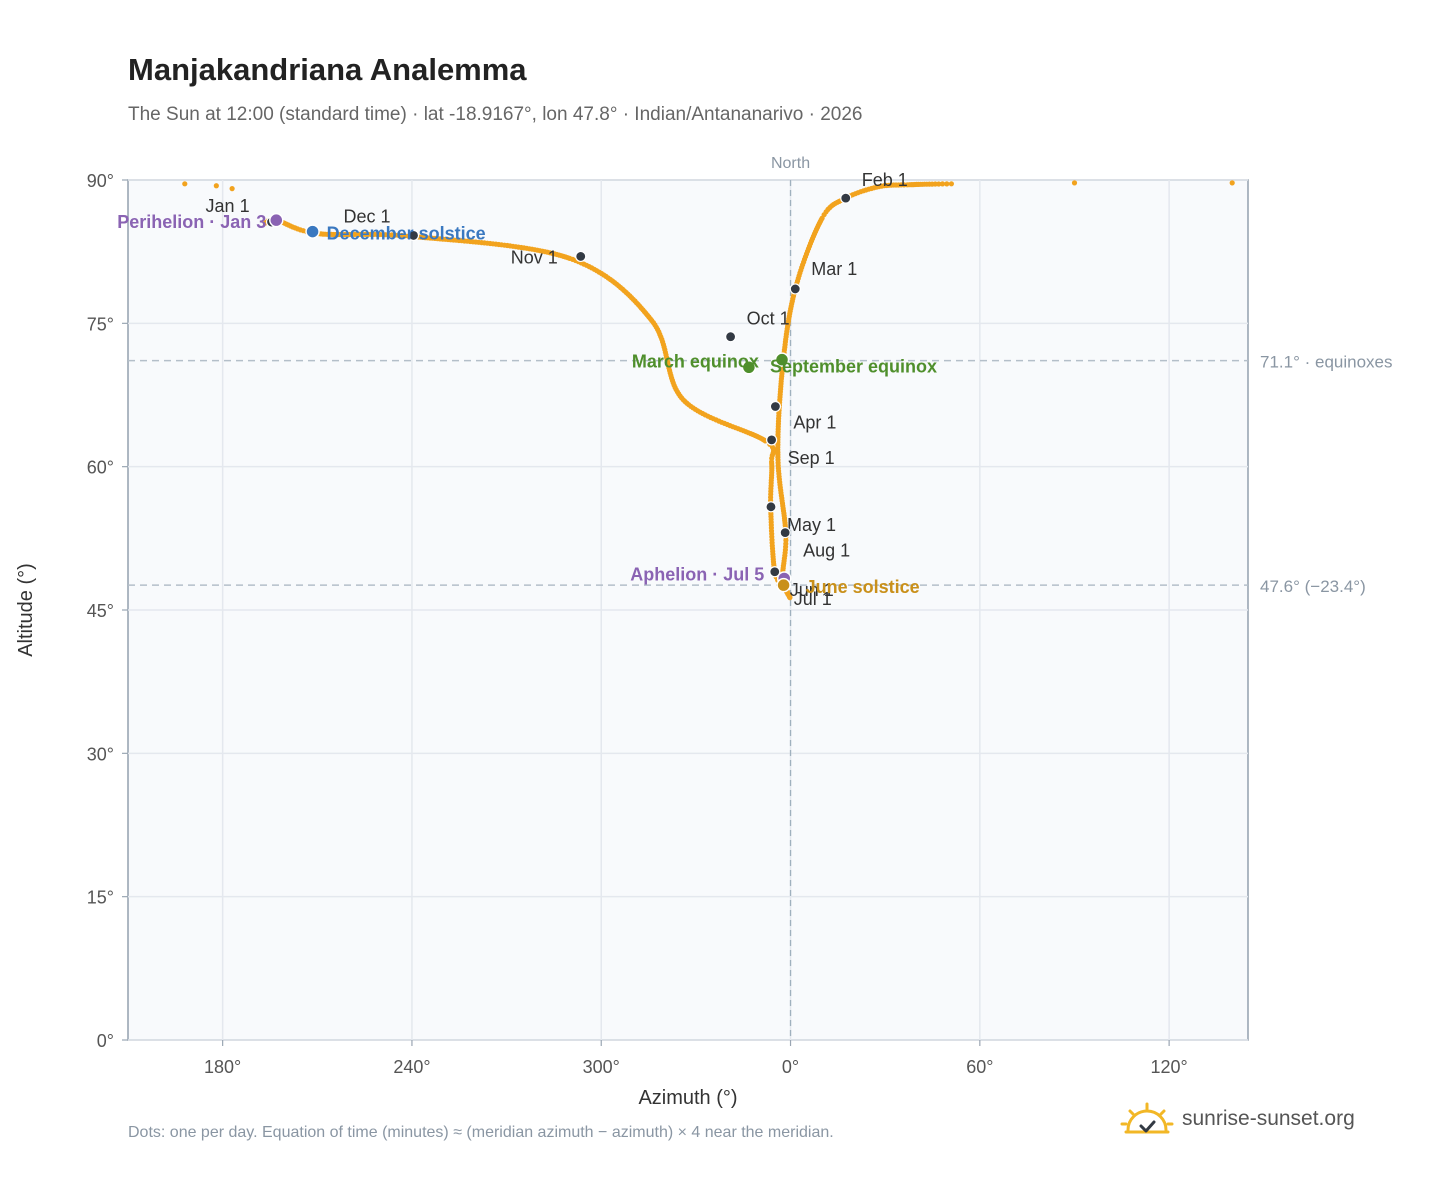  I want to click on x-tick-label: 60°, so click(979, 1067).